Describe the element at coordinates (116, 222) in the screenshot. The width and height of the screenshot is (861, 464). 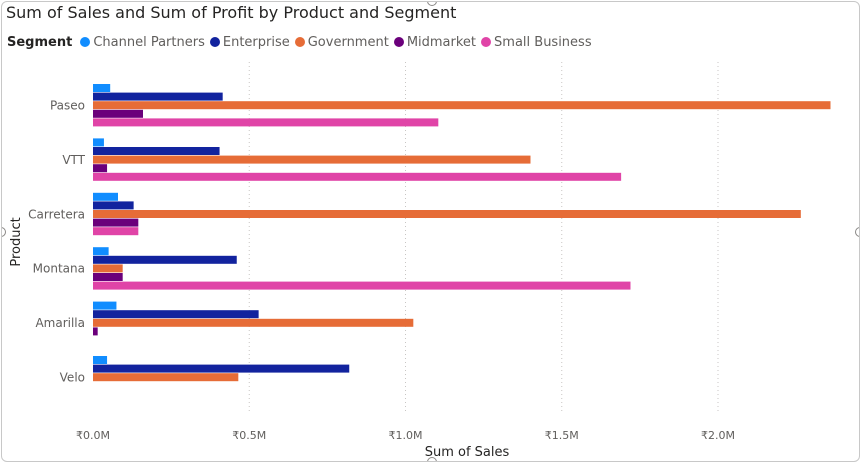
I see `bar-midmarket-carretera` at that location.